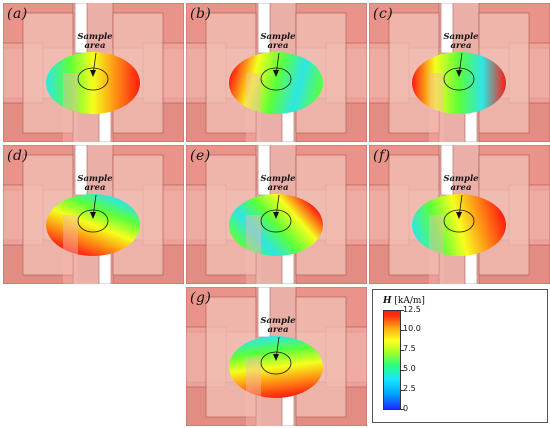 This screenshot has width=550, height=428. I want to click on colorbar-title: H [kA/m], so click(404, 301).